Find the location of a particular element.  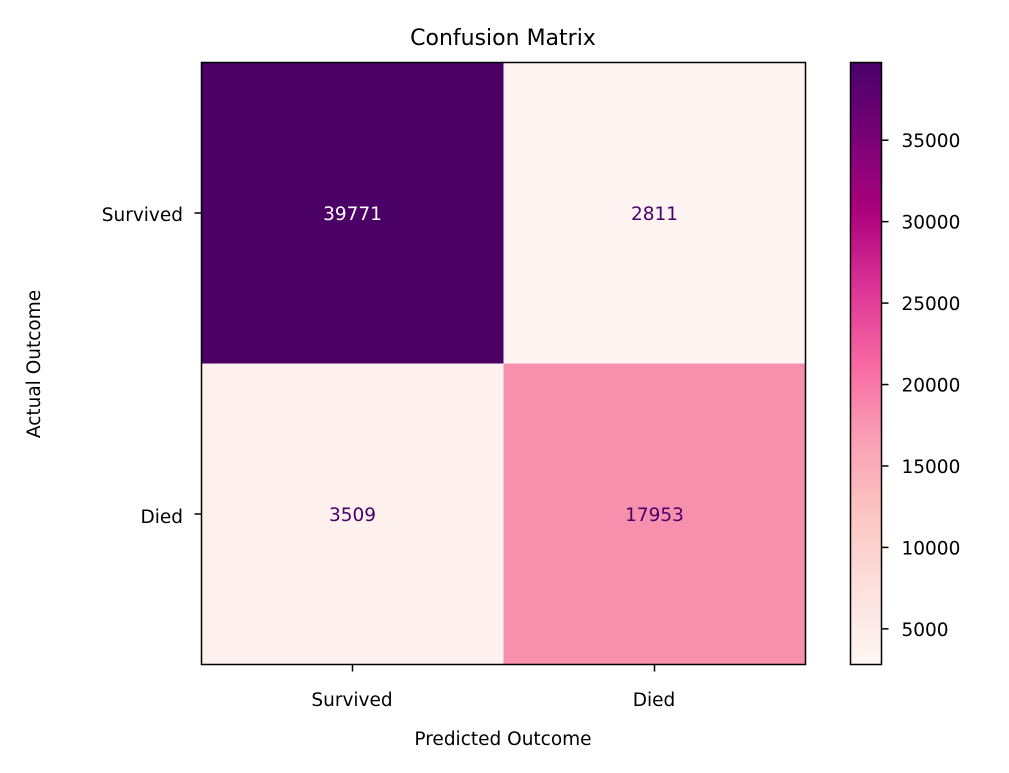

colorbar-ticks: 5000 10000 15000 20000 25000 30000 35000 is located at coordinates (921, 386).